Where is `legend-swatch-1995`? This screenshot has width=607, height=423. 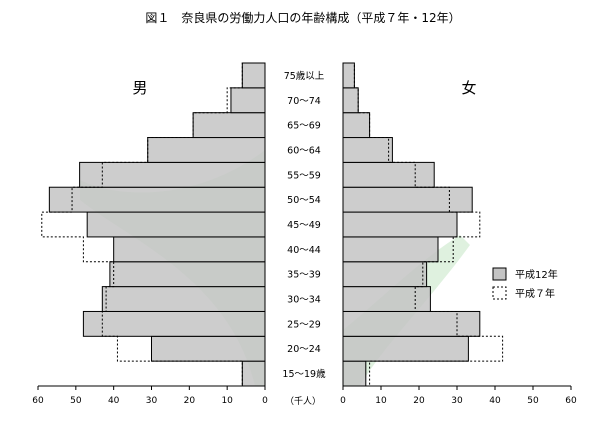 legend-swatch-1995 is located at coordinates (499, 293).